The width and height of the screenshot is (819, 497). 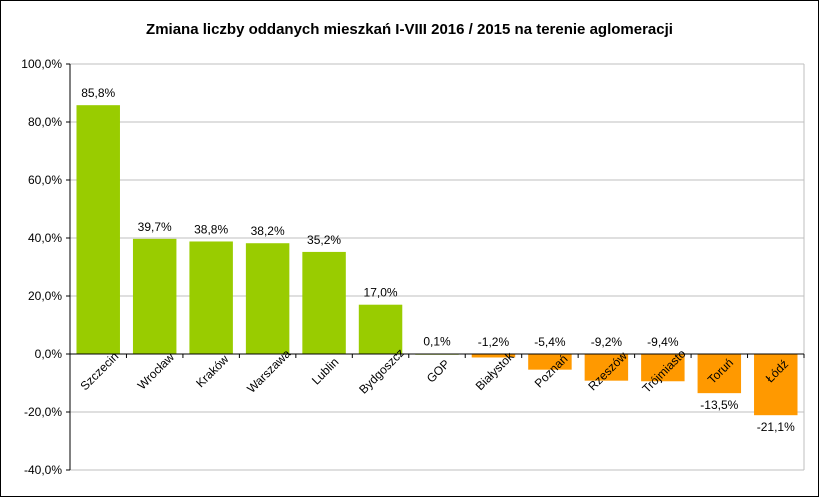 I want to click on data-label: 85,8%, so click(x=98, y=93).